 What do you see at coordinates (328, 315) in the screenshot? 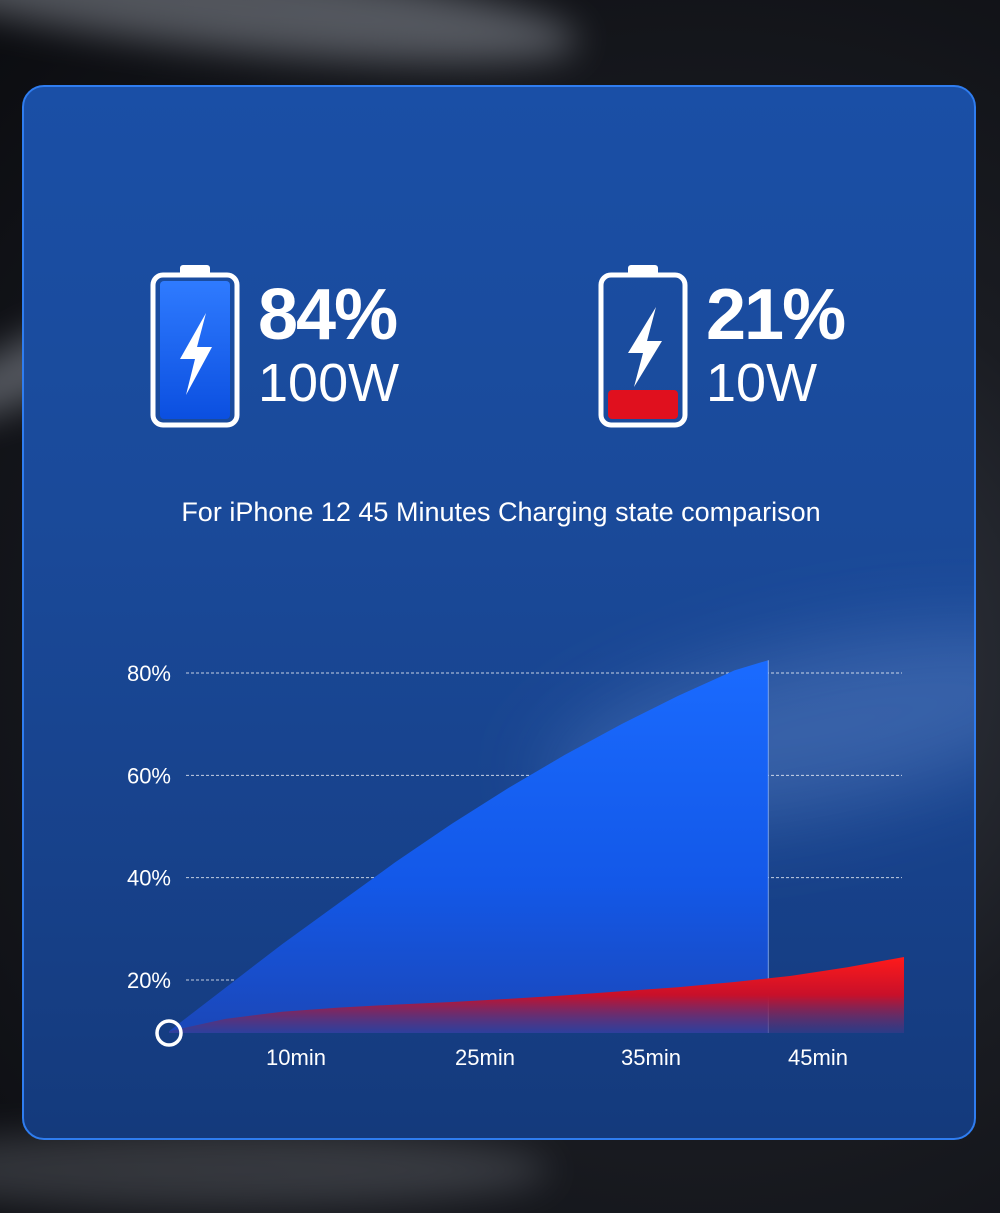
I see `fast-percent: 84%` at bounding box center [328, 315].